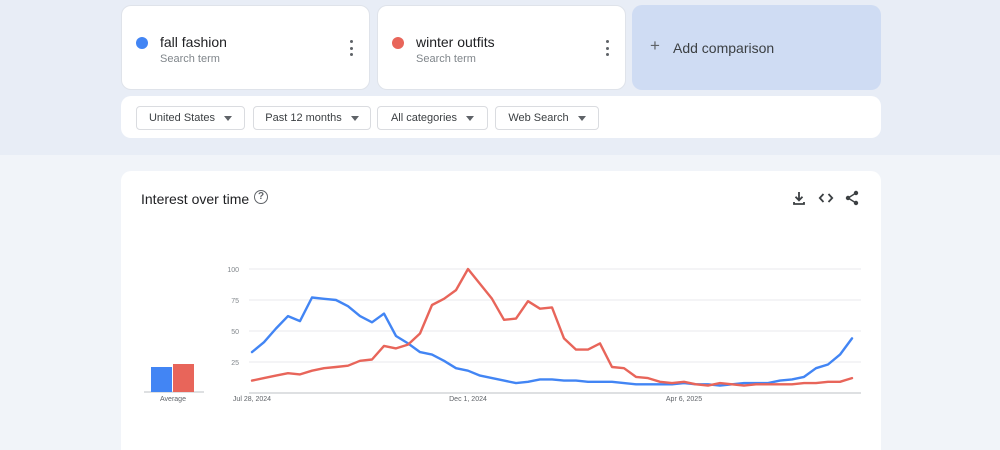  Describe the element at coordinates (261, 197) in the screenshot. I see `help-icon: ?` at that location.